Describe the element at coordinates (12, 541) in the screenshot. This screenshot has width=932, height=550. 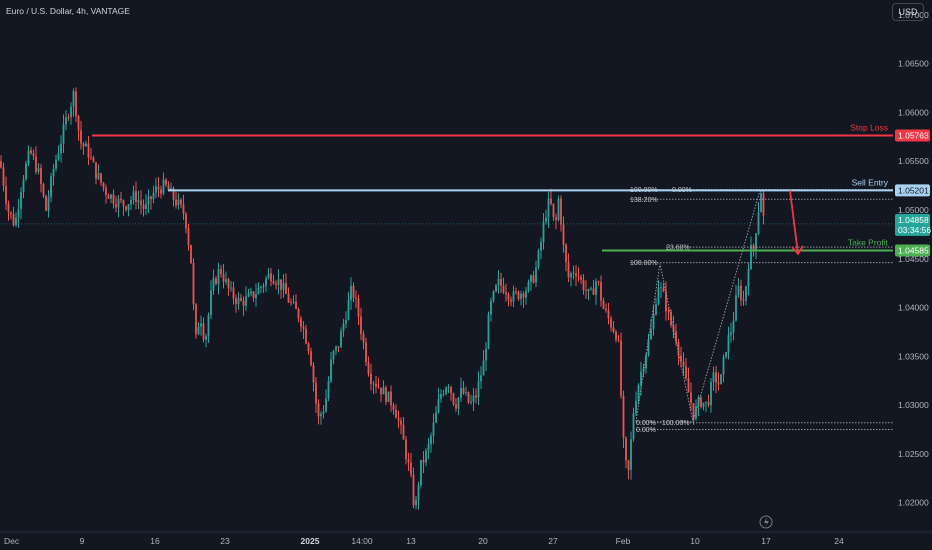
I see `time-tick-label: Dec` at that location.